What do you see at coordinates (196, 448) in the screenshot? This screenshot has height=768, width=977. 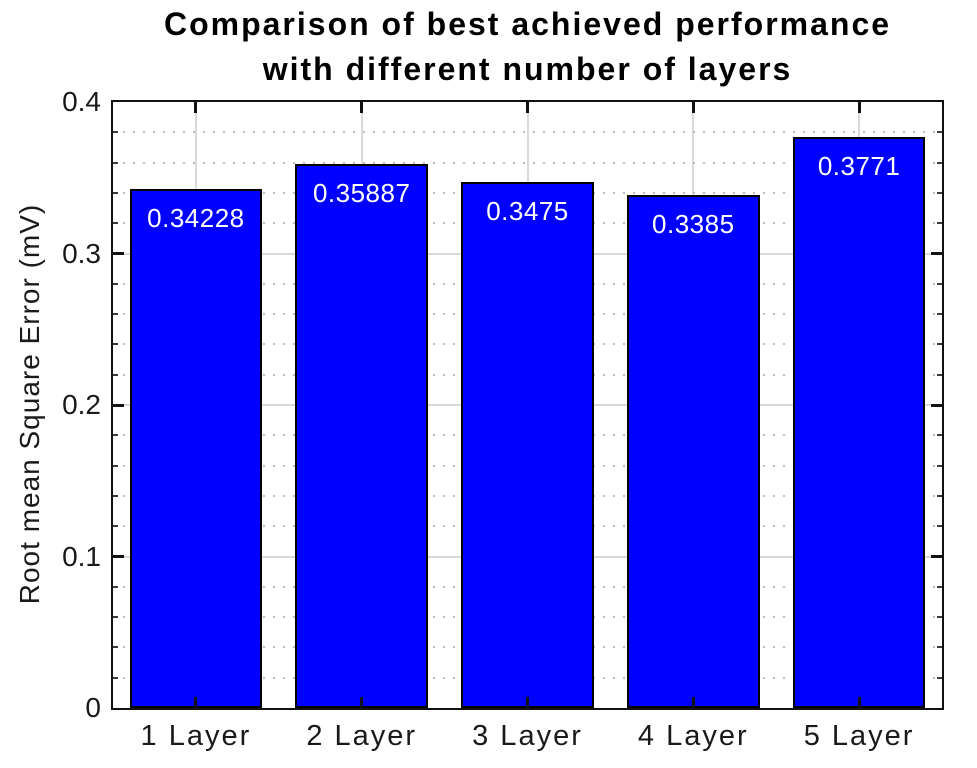 I see `bar: 0.34228` at bounding box center [196, 448].